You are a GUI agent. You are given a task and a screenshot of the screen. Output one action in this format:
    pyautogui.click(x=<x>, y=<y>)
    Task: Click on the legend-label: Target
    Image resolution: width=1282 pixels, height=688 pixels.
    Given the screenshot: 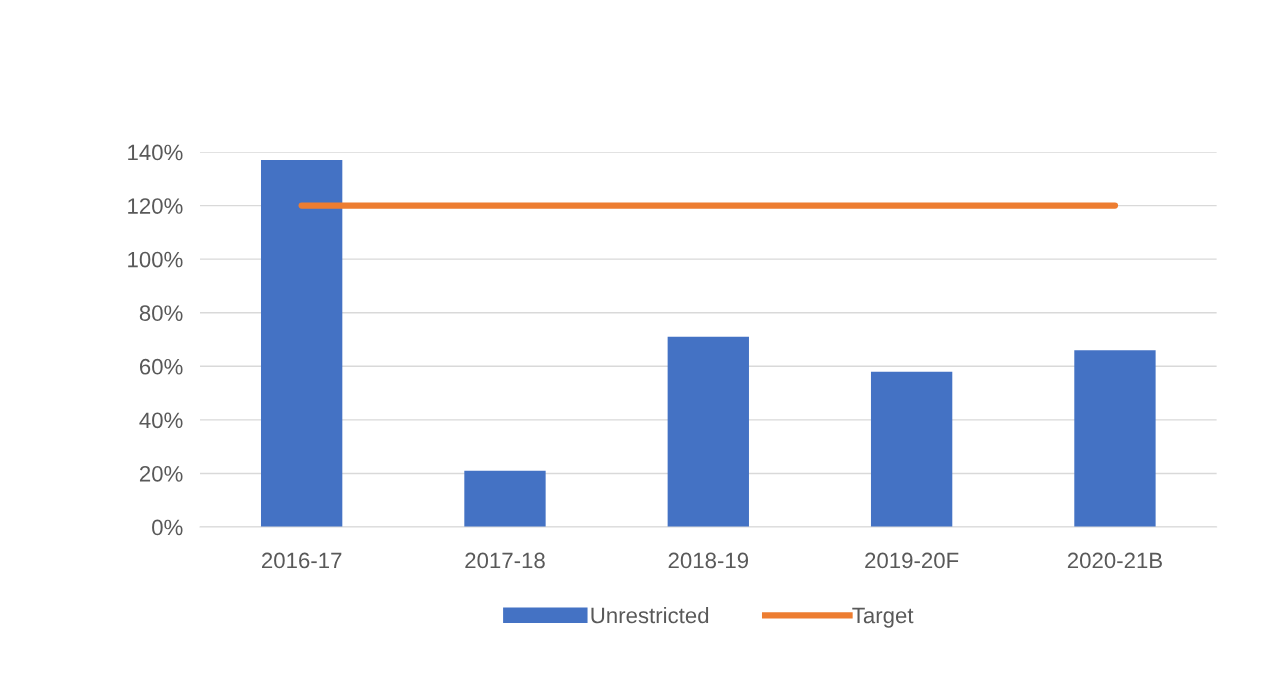 What is the action you would take?
    pyautogui.click(x=883, y=617)
    